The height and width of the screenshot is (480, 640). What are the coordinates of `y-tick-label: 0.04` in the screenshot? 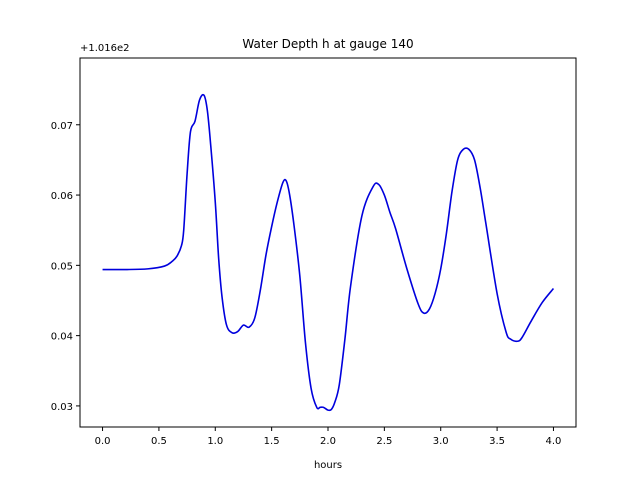 It's located at (62, 337).